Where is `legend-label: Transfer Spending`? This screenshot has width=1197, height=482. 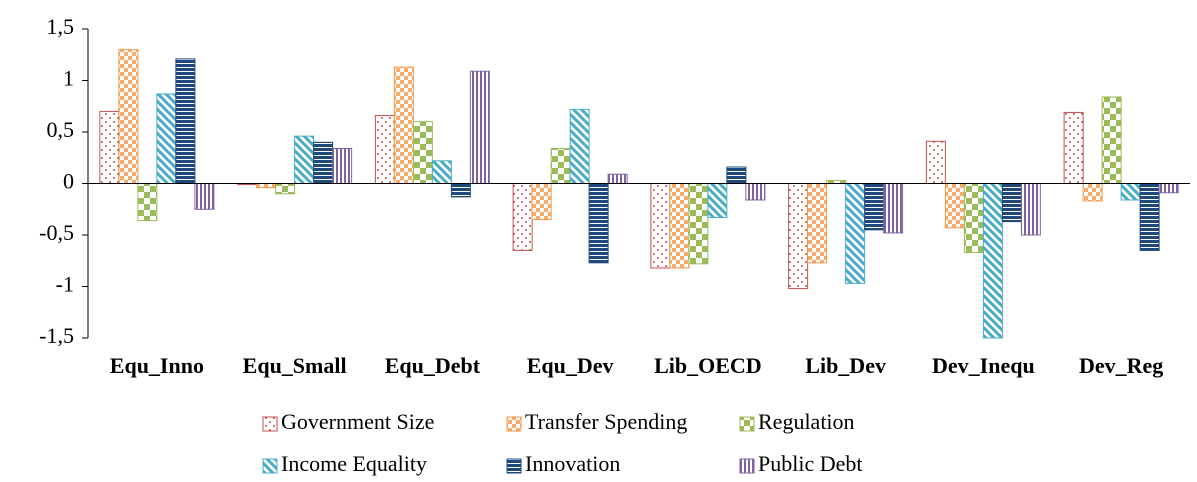 legend-label: Transfer Spending is located at coordinates (606, 421).